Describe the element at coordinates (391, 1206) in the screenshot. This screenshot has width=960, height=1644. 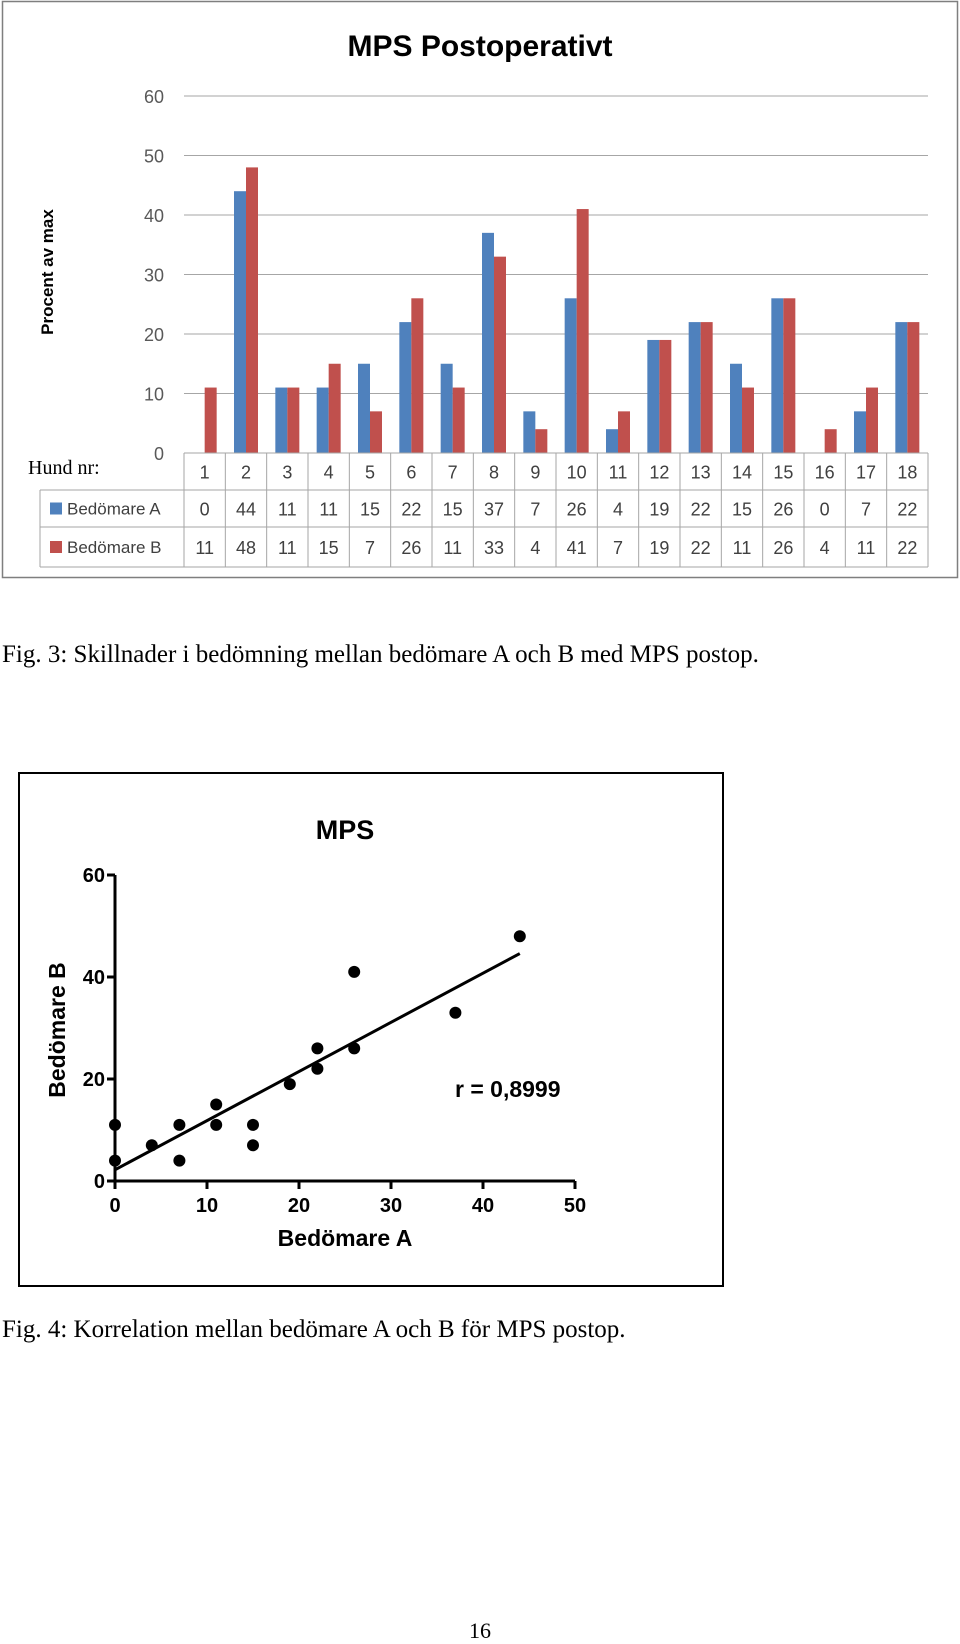
I see `x-tick-label: 30` at that location.